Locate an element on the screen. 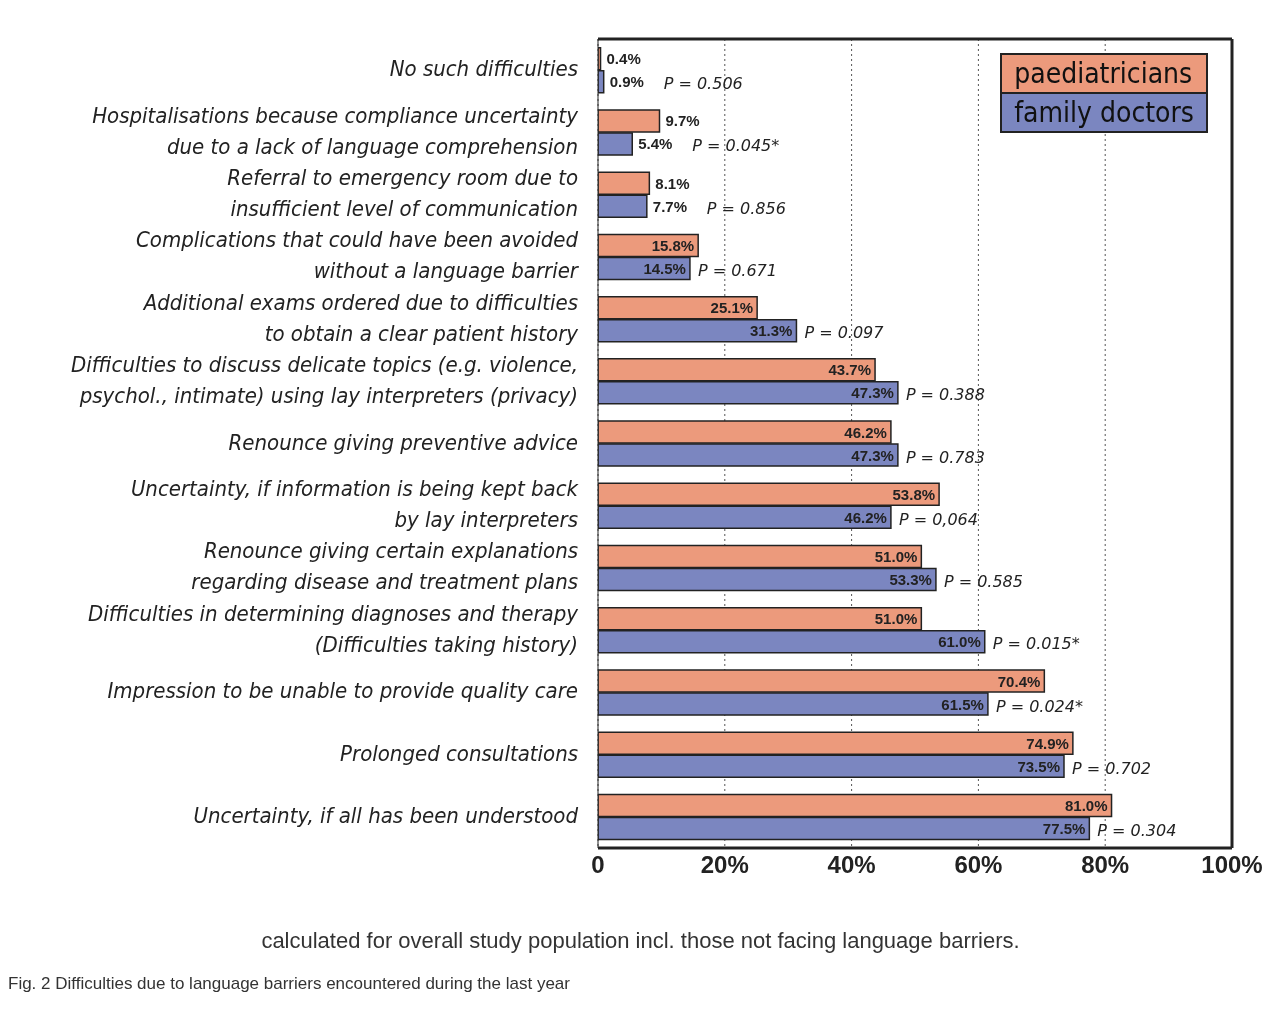 The width and height of the screenshot is (1281, 1035). annotation: P = 0.506 is located at coordinates (703, 84).